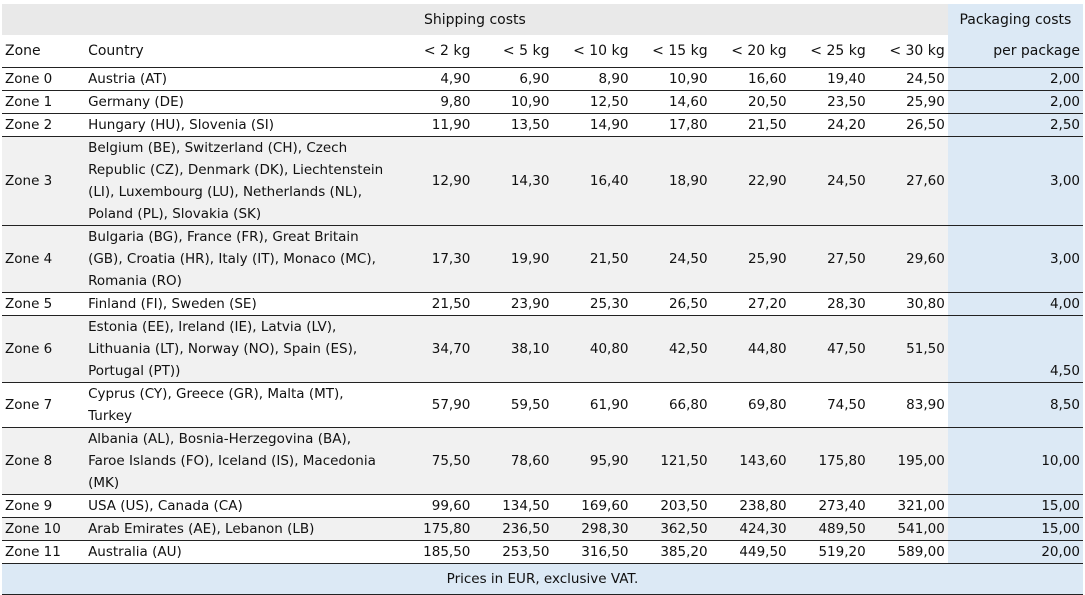  Describe the element at coordinates (750, 405) in the screenshot. I see `price-cell: 69,80` at that location.